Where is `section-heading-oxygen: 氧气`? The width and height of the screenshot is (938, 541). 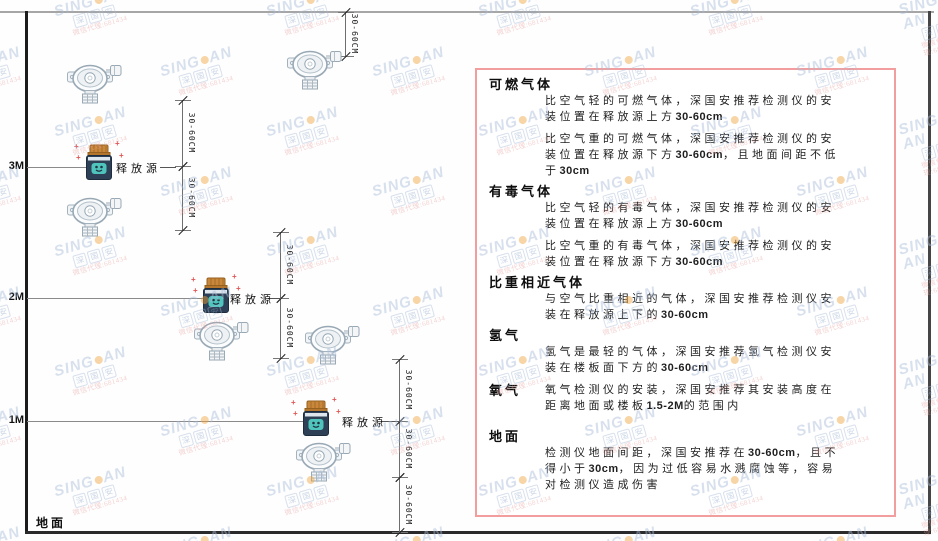 section-heading-oxygen: 氧气 is located at coordinates (505, 390).